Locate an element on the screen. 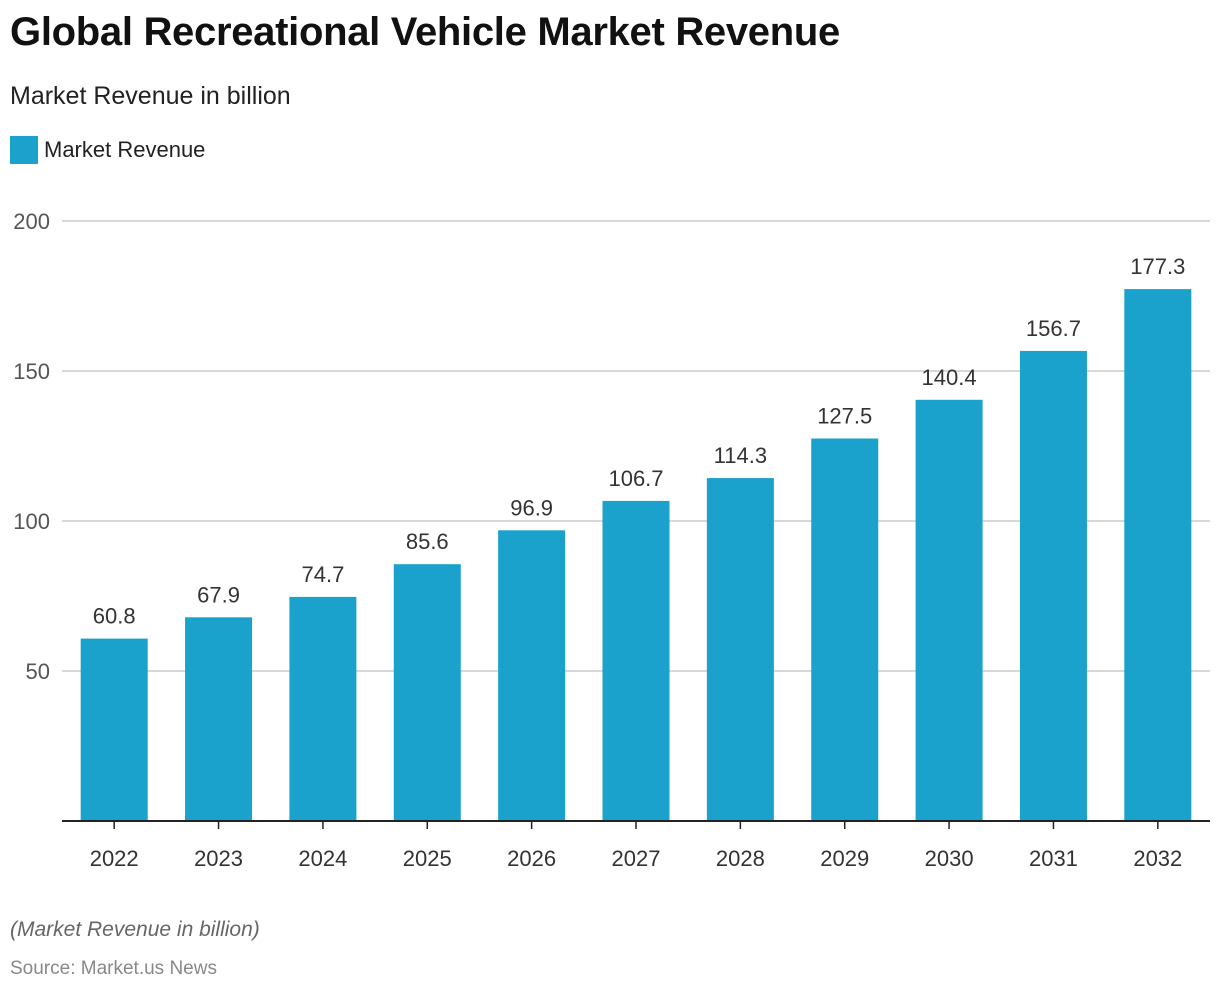 This screenshot has width=1220, height=994. data-label: 177.3 is located at coordinates (1157, 266).